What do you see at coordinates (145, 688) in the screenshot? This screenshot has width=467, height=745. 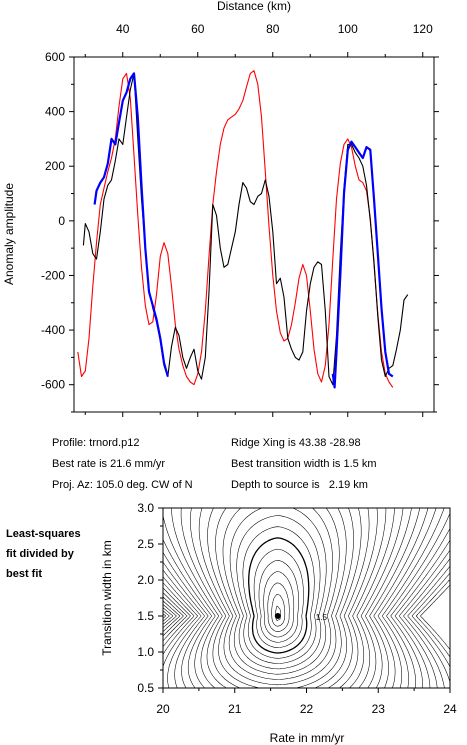 I see `bottom-y-tick-label: 0.5` at bounding box center [145, 688].